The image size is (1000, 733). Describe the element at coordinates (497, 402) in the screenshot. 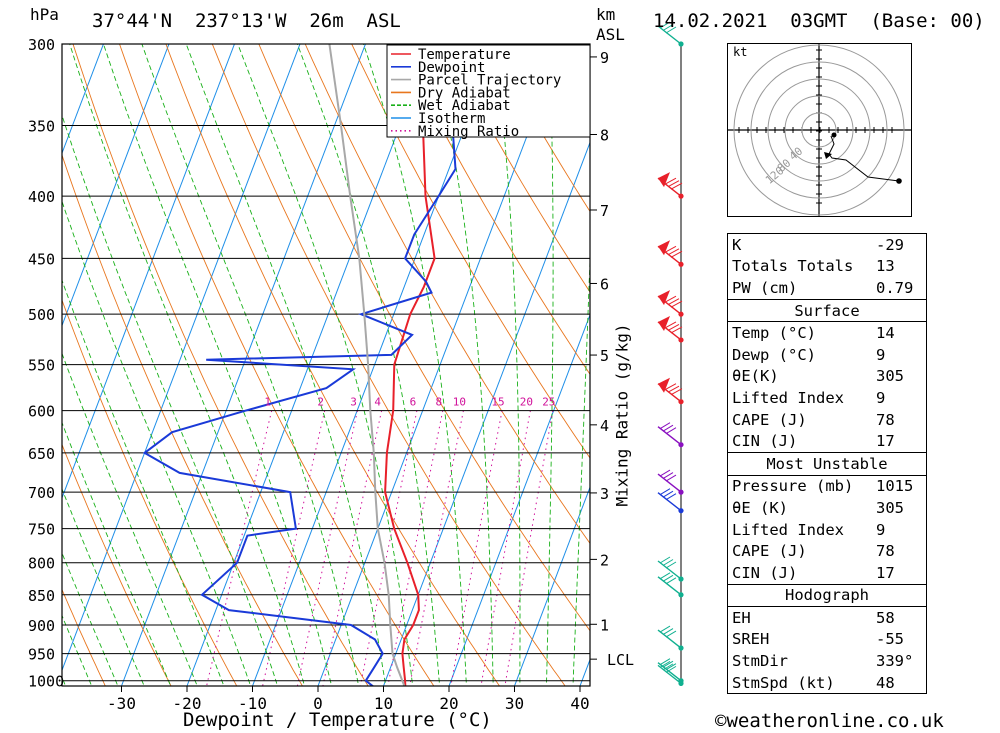

I see `mixing-ratio-label: 15` at that location.